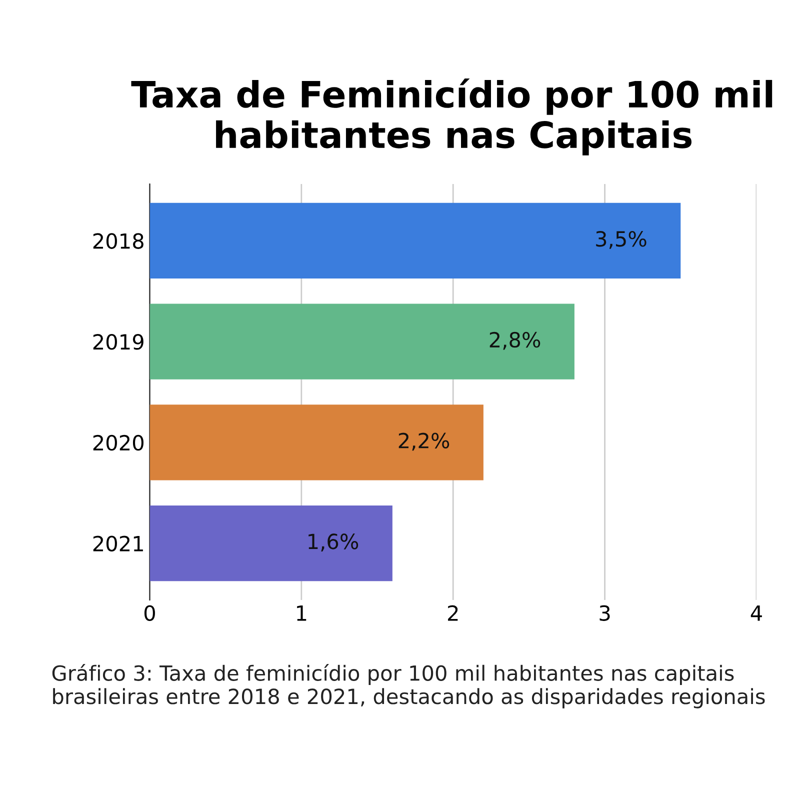 This screenshot has height=800, width=788. What do you see at coordinates (605, 613) in the screenshot?
I see `x-tick-label: 3` at bounding box center [605, 613].